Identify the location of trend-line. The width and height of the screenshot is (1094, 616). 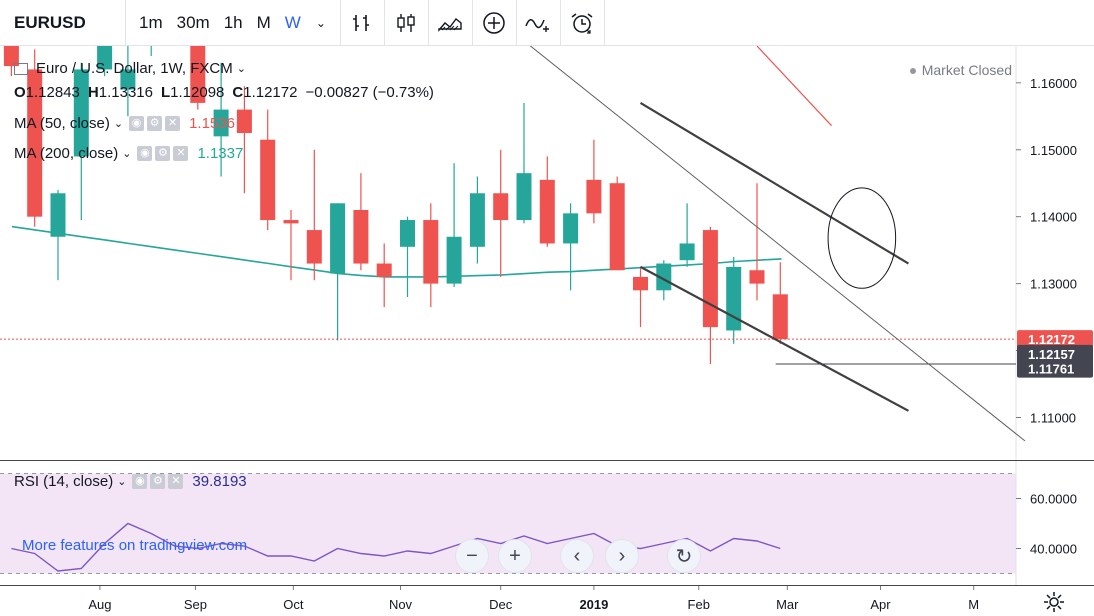
(774, 183).